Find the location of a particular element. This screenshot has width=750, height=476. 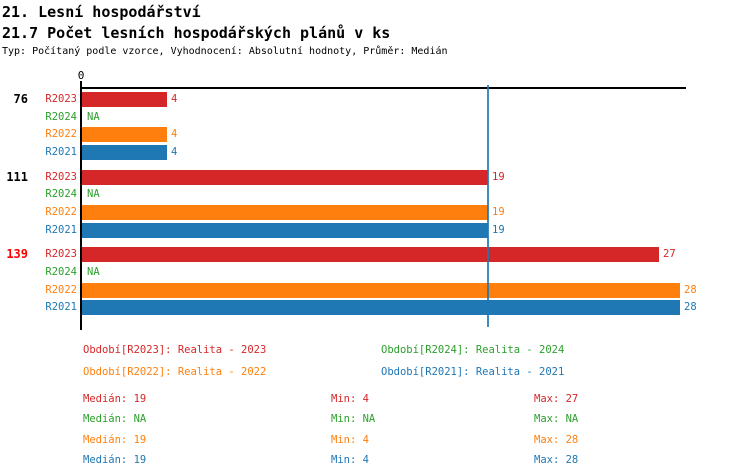

group-label: 111 is located at coordinates (17, 176).